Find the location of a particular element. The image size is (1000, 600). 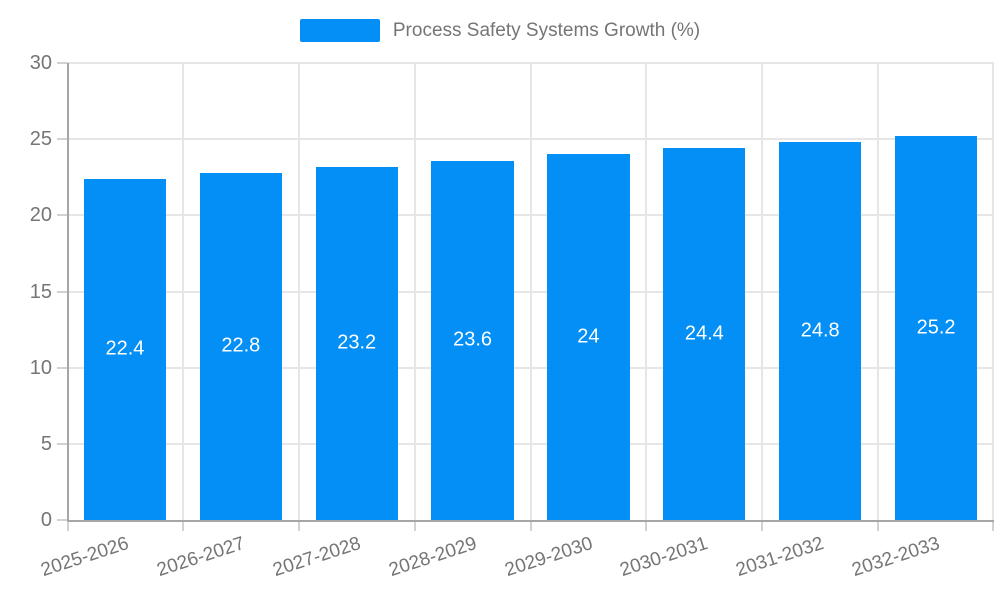

bar-value-label: 24 is located at coordinates (588, 336).